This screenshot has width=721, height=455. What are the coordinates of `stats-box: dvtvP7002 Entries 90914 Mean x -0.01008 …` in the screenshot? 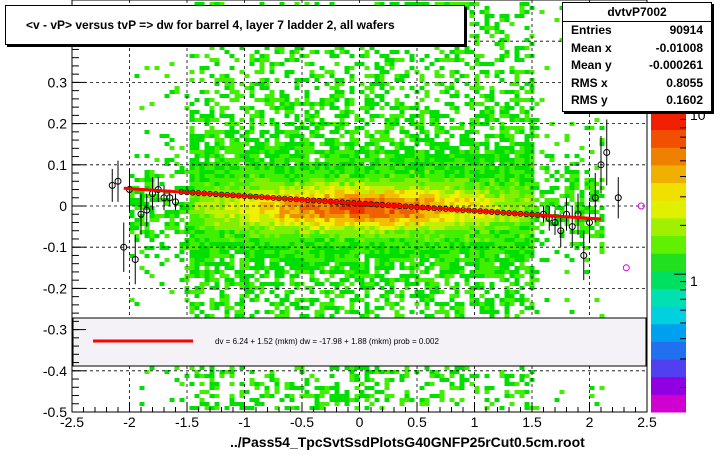 It's located at (637, 57).